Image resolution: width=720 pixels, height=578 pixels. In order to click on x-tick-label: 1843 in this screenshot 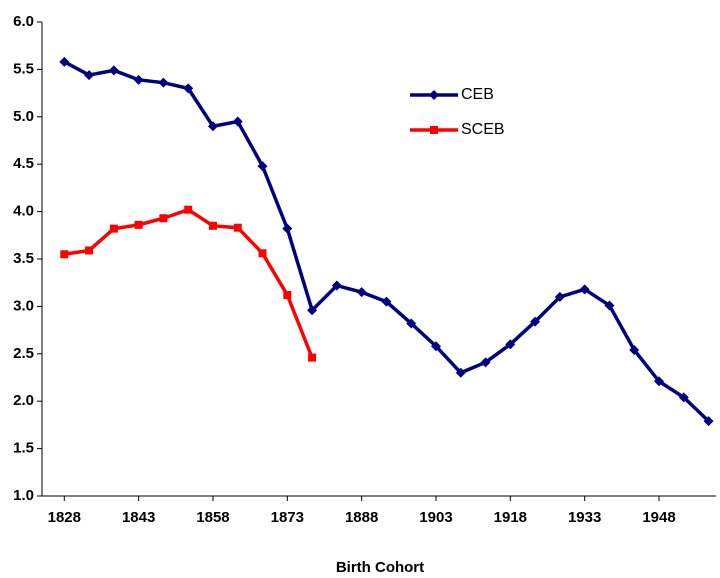, I will do `click(138, 517)`.